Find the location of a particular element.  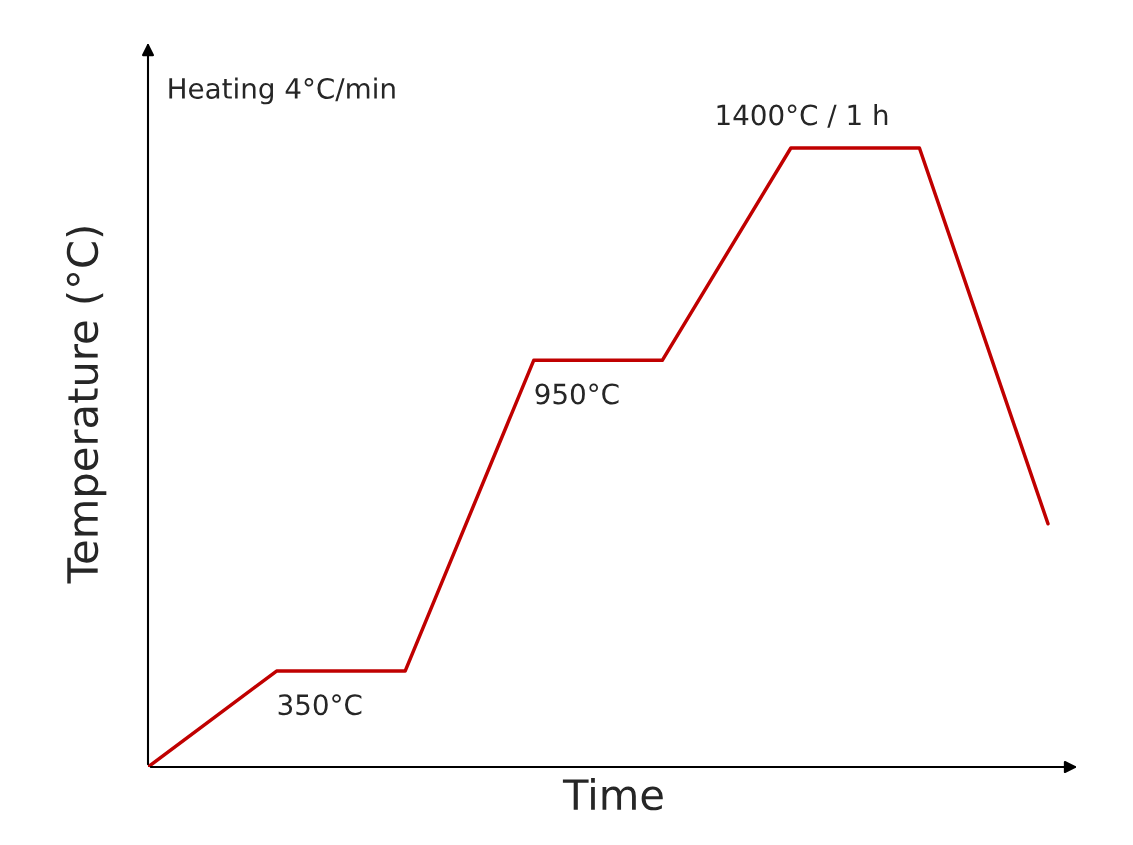

text: Heating 4°C/min is located at coordinates (282, 91).